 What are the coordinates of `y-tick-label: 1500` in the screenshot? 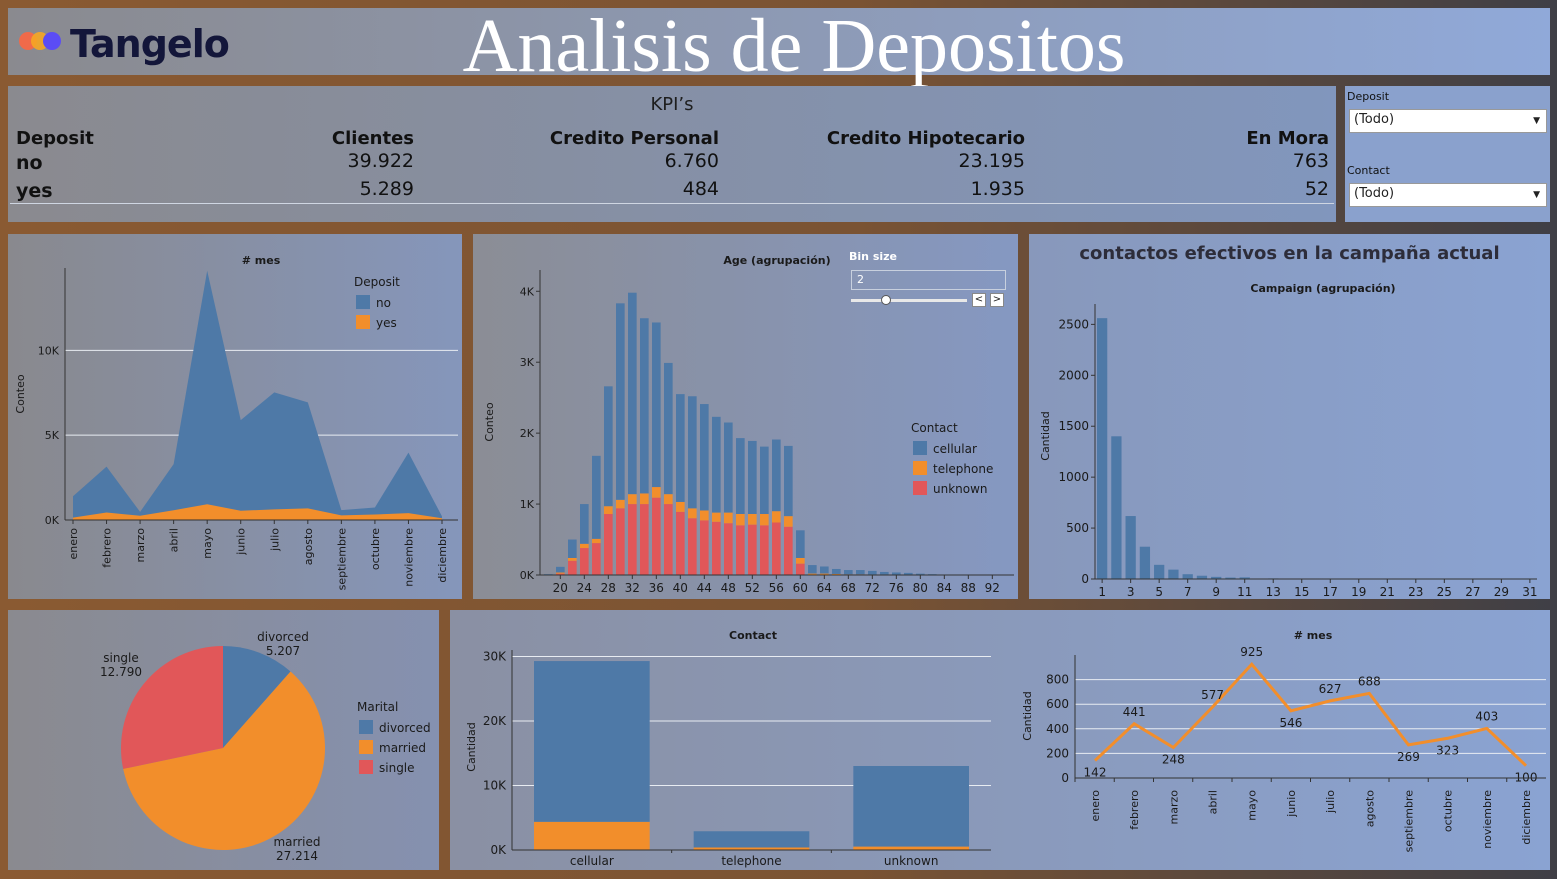 It's located at (1073, 426).